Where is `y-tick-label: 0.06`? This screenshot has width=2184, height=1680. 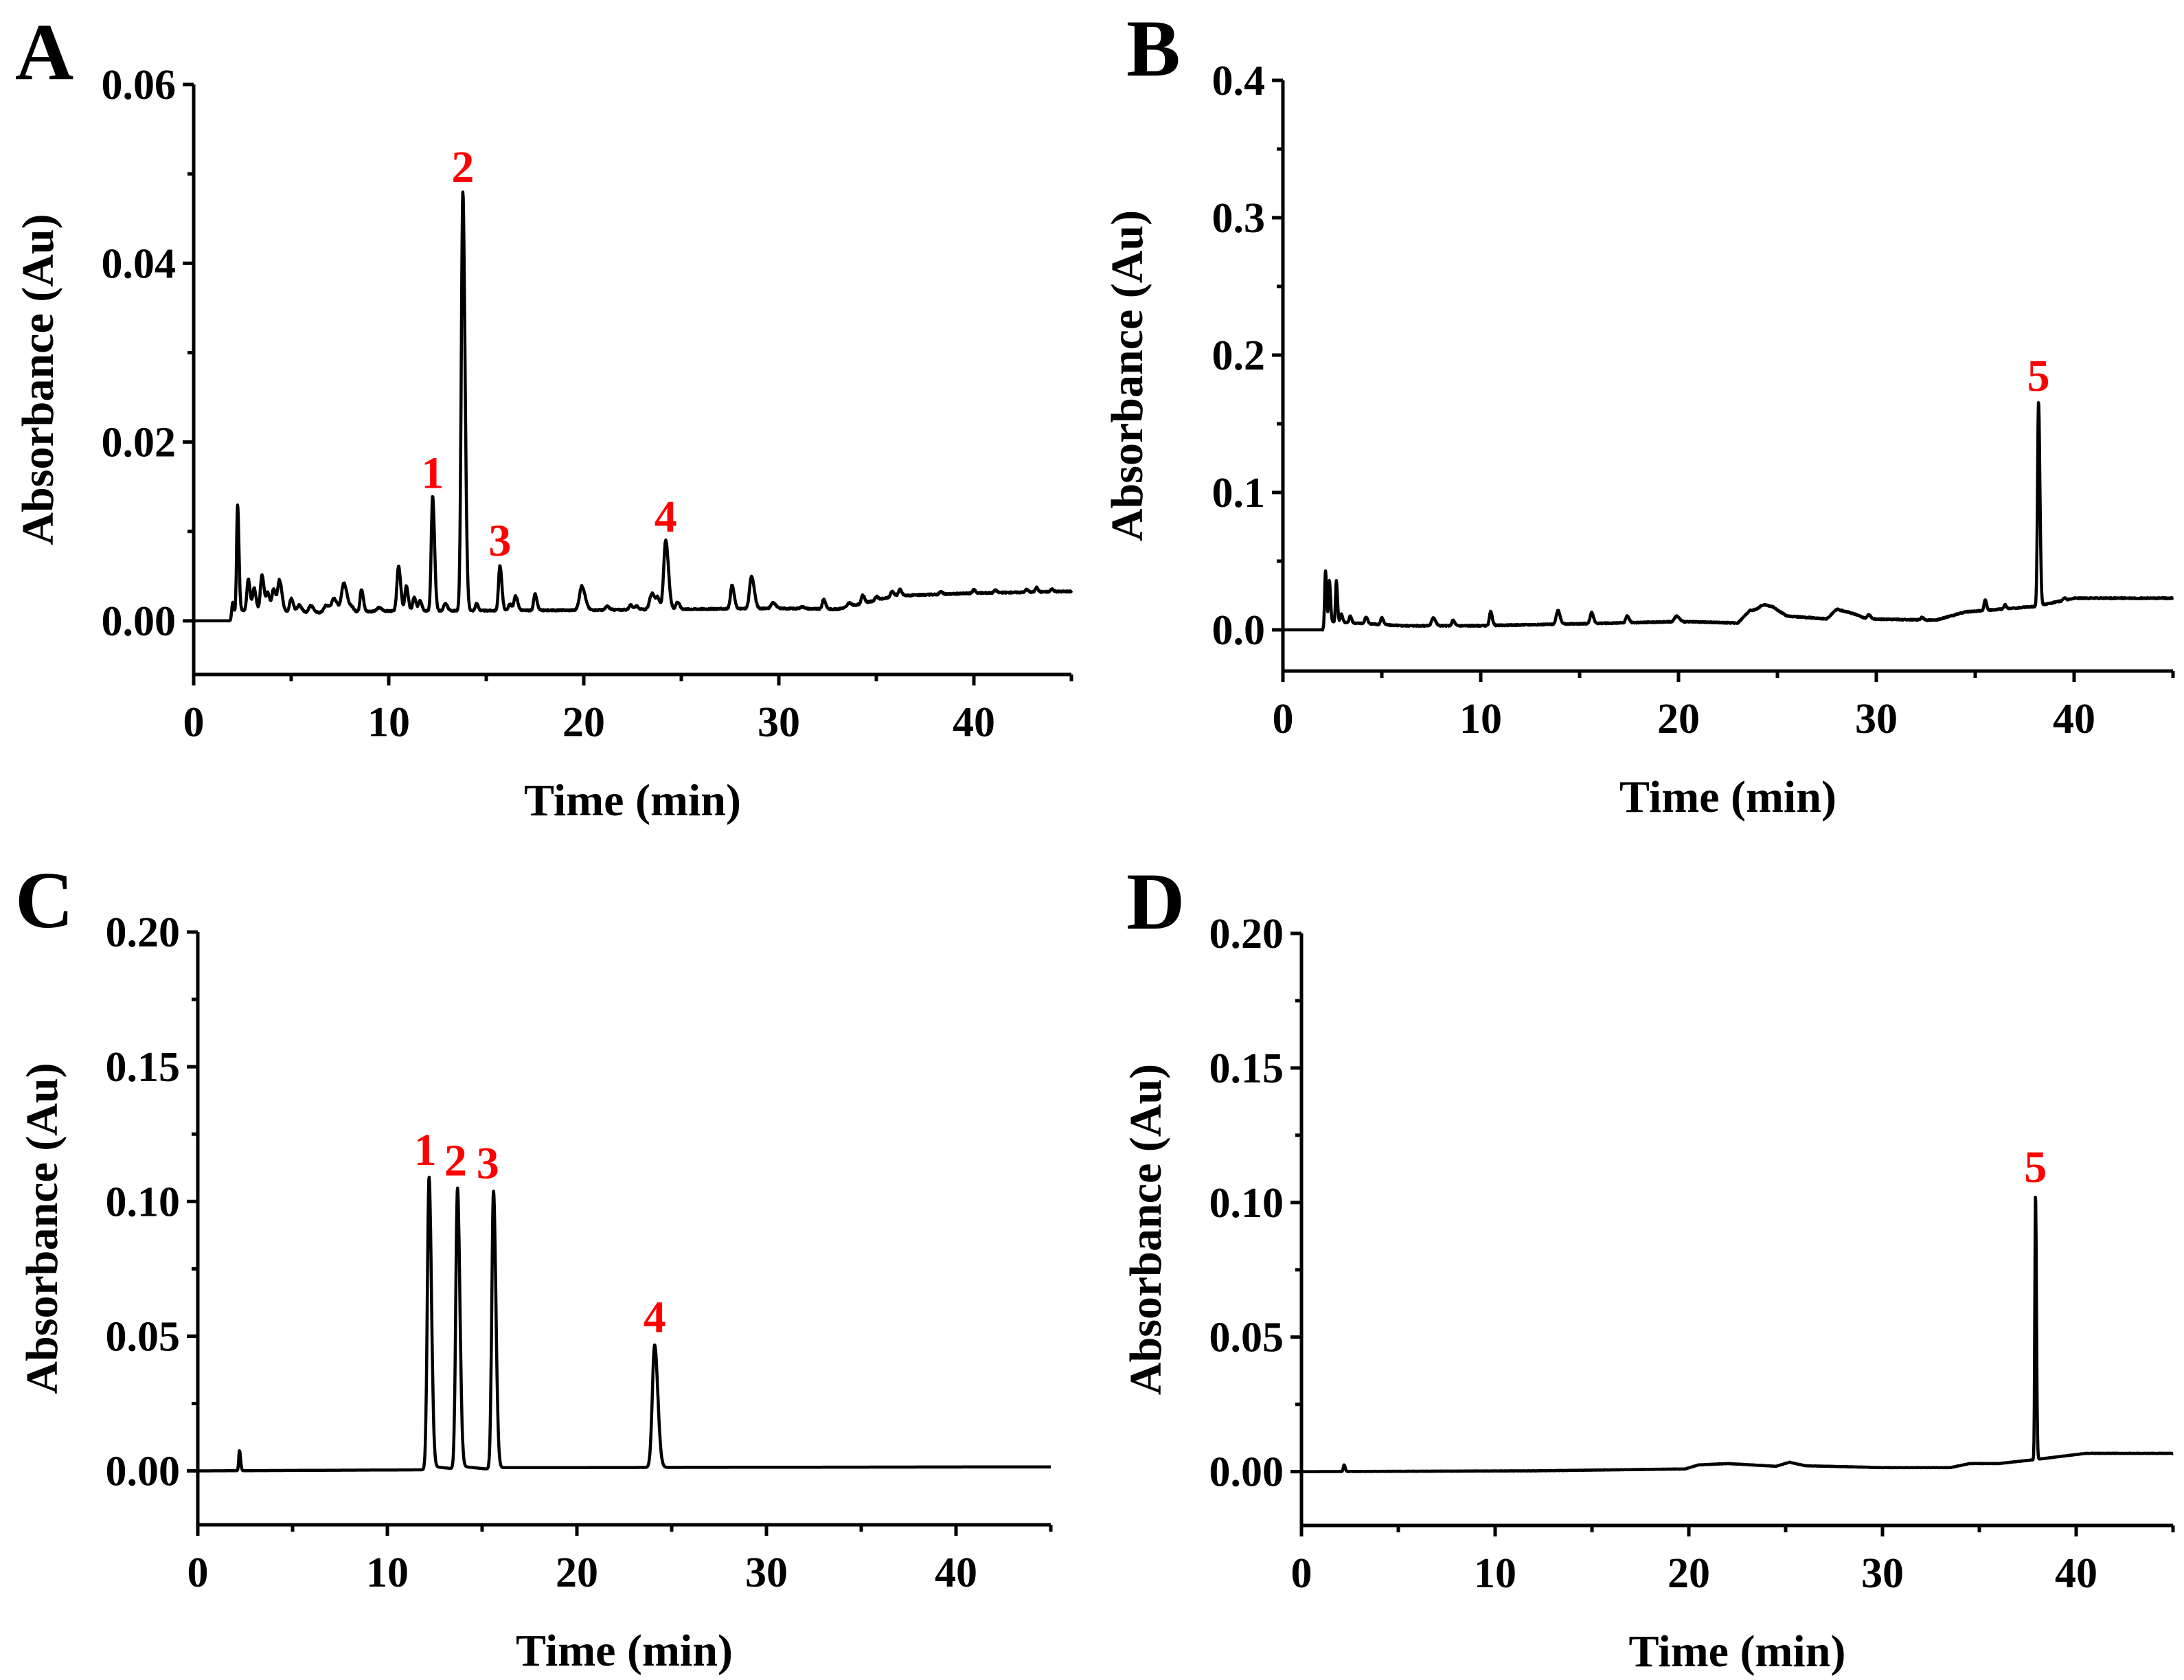 y-tick-label: 0.06 is located at coordinates (139, 85).